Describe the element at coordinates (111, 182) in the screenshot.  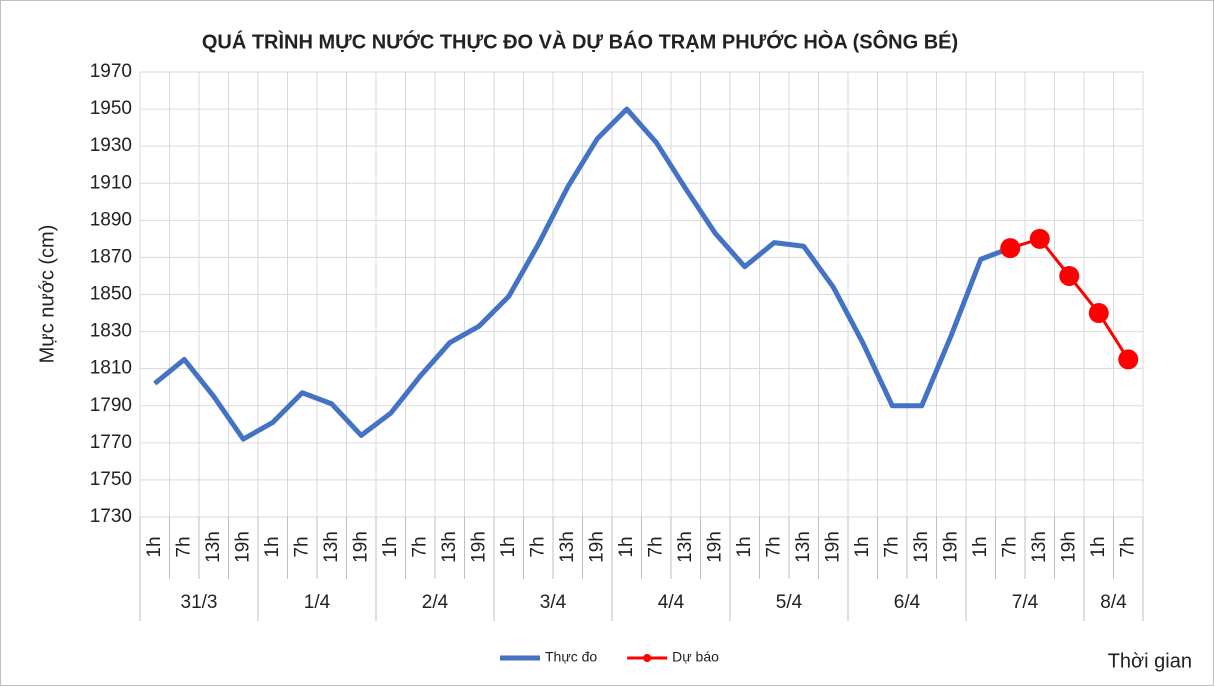
I see `y-tick-label: 1910` at that location.